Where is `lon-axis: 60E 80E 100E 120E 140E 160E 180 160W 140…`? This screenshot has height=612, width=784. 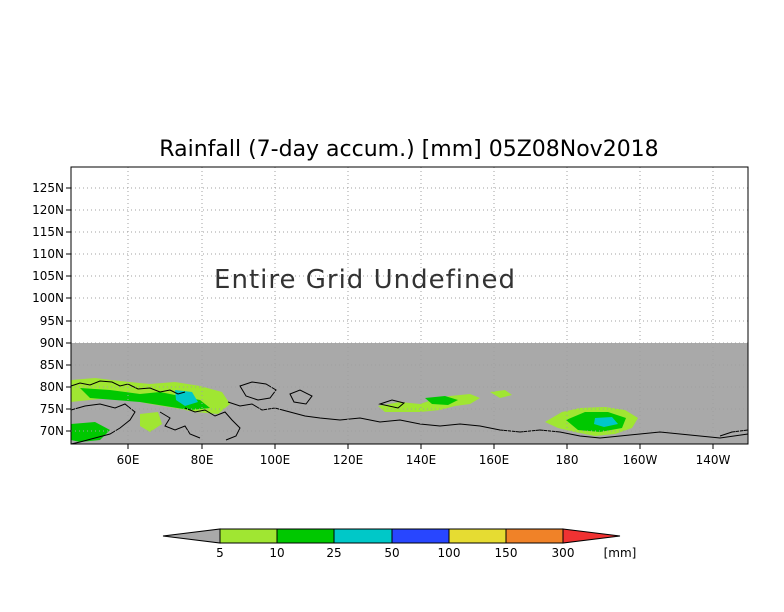 lon-axis: 60E 80E 100E 120E 140E 160E 180 160W 140… is located at coordinates (424, 455).